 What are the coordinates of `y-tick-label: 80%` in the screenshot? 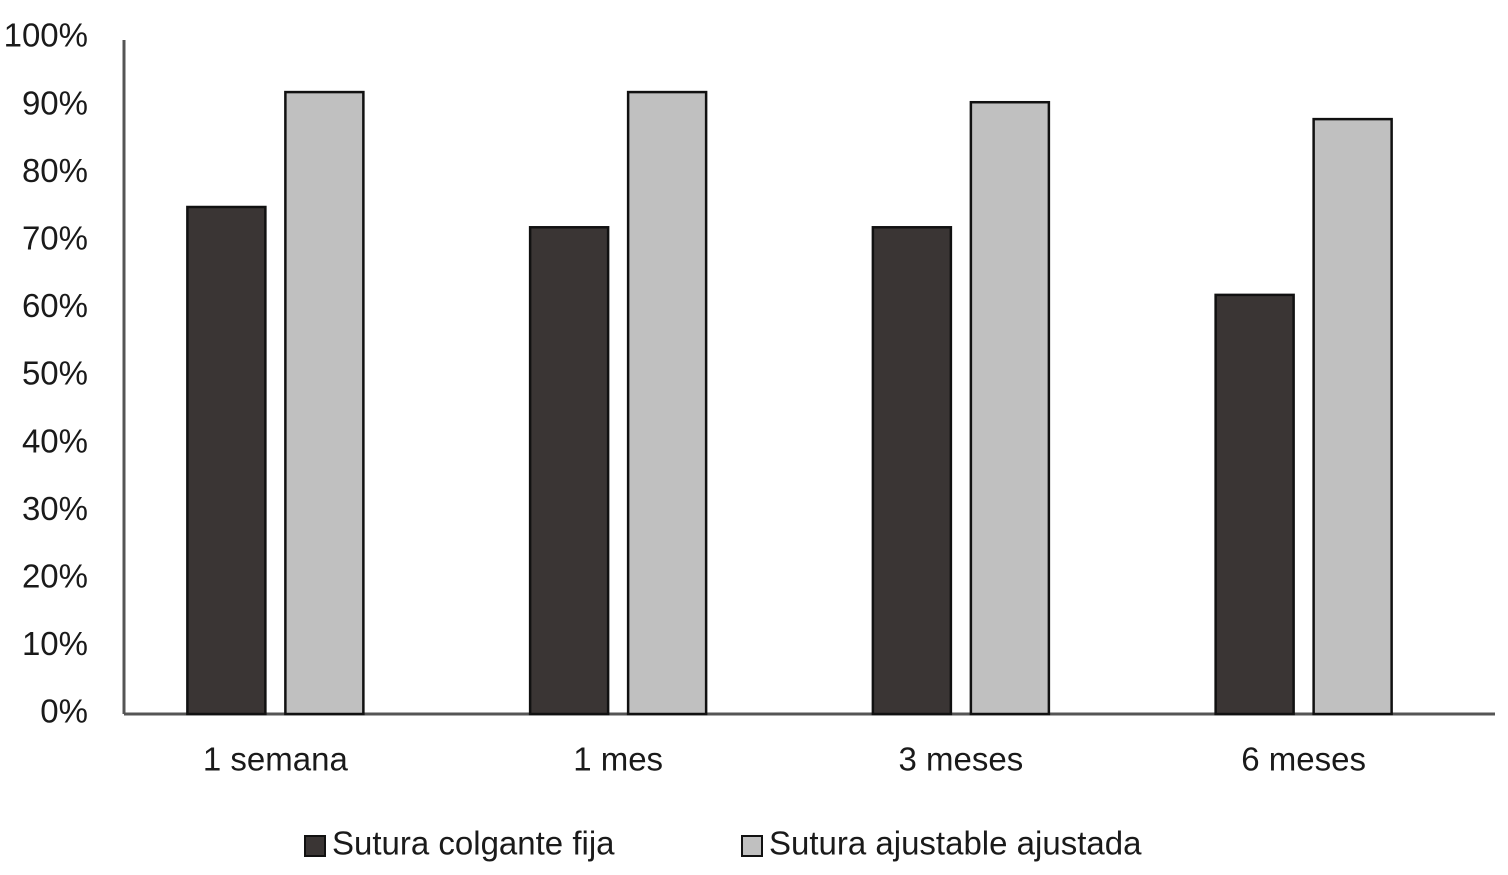 It's located at (55, 170).